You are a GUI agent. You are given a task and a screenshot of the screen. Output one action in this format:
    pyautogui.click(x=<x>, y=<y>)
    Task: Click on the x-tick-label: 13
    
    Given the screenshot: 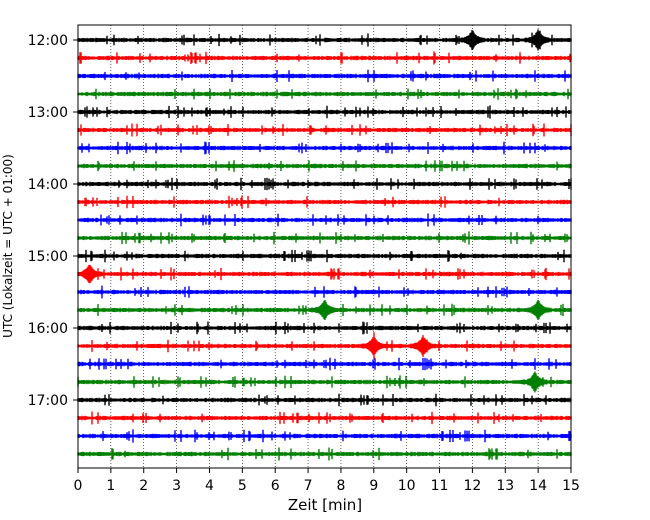 What is the action you would take?
    pyautogui.click(x=505, y=486)
    